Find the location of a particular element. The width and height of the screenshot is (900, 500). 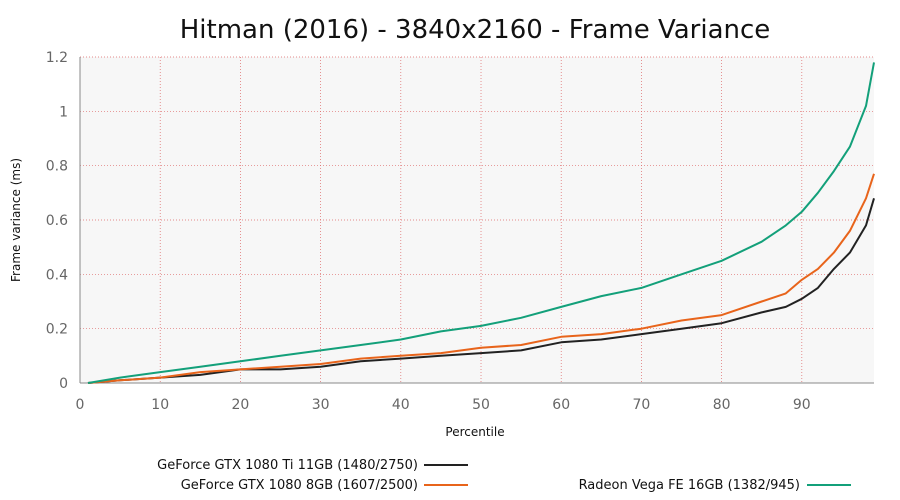

y-tick-label: 1 is located at coordinates (63, 112).